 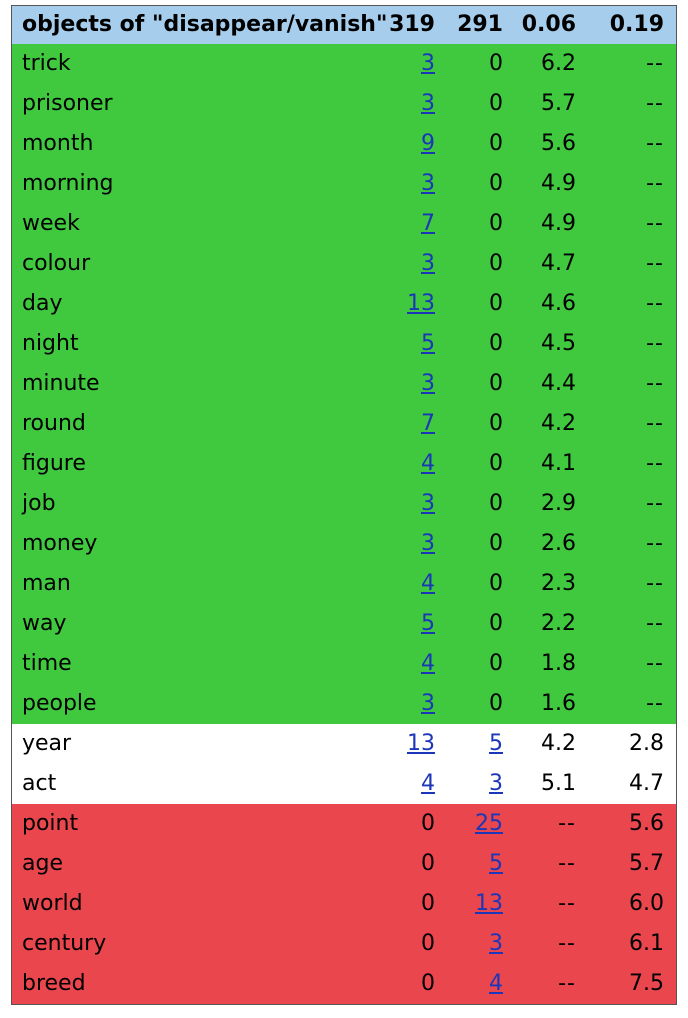 I want to click on collocate-word: way, so click(x=187, y=624).